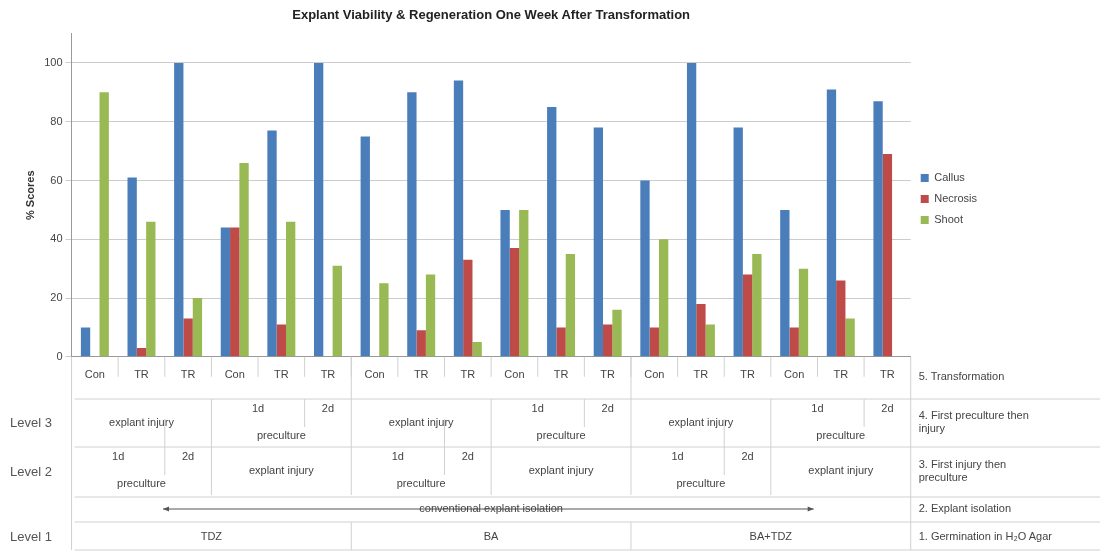  What do you see at coordinates (56, 238) in the screenshot?
I see `y-tick-label: 40` at bounding box center [56, 238].